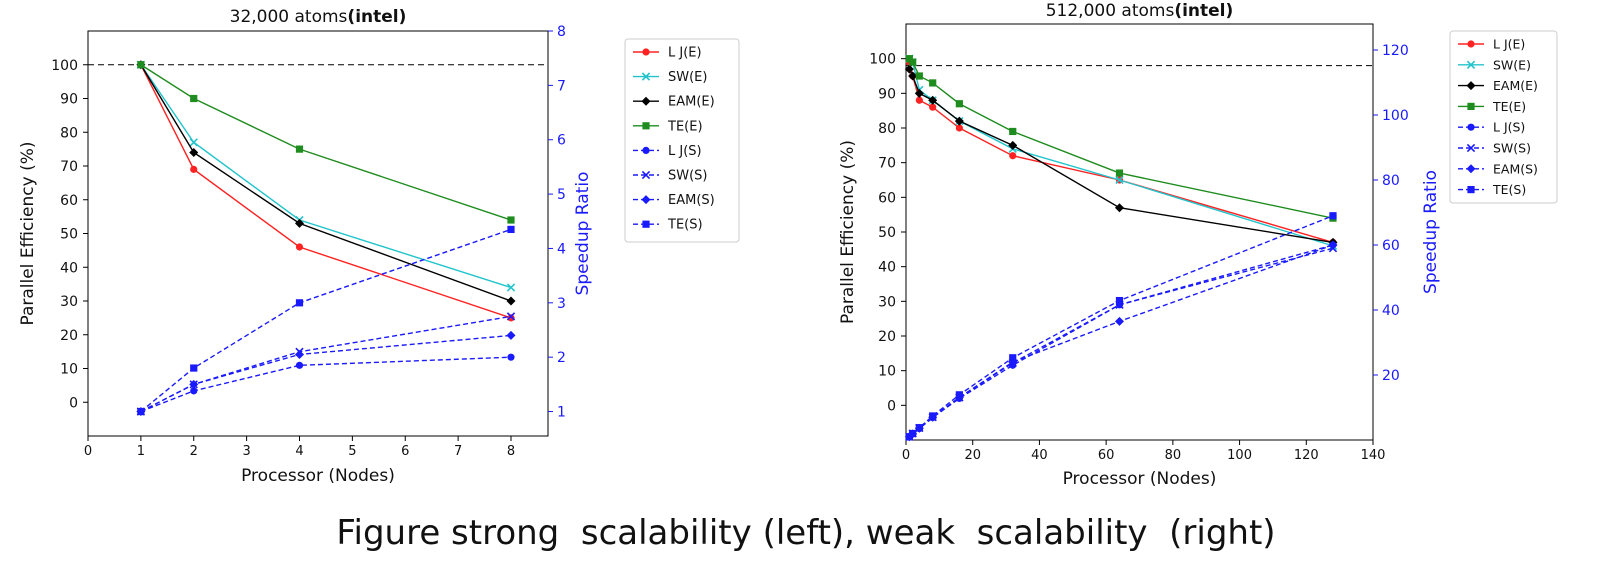 The width and height of the screenshot is (1612, 577). I want to click on chart1-legend-entry-te-s-label: TE(S), so click(685, 225).